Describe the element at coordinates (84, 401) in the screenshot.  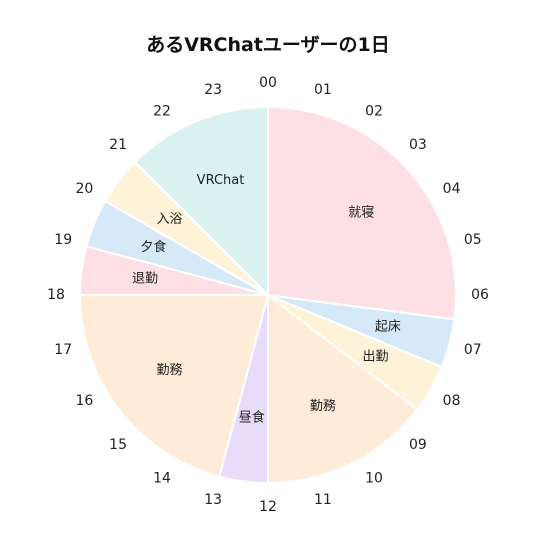
I see `hour-label: 16` at that location.